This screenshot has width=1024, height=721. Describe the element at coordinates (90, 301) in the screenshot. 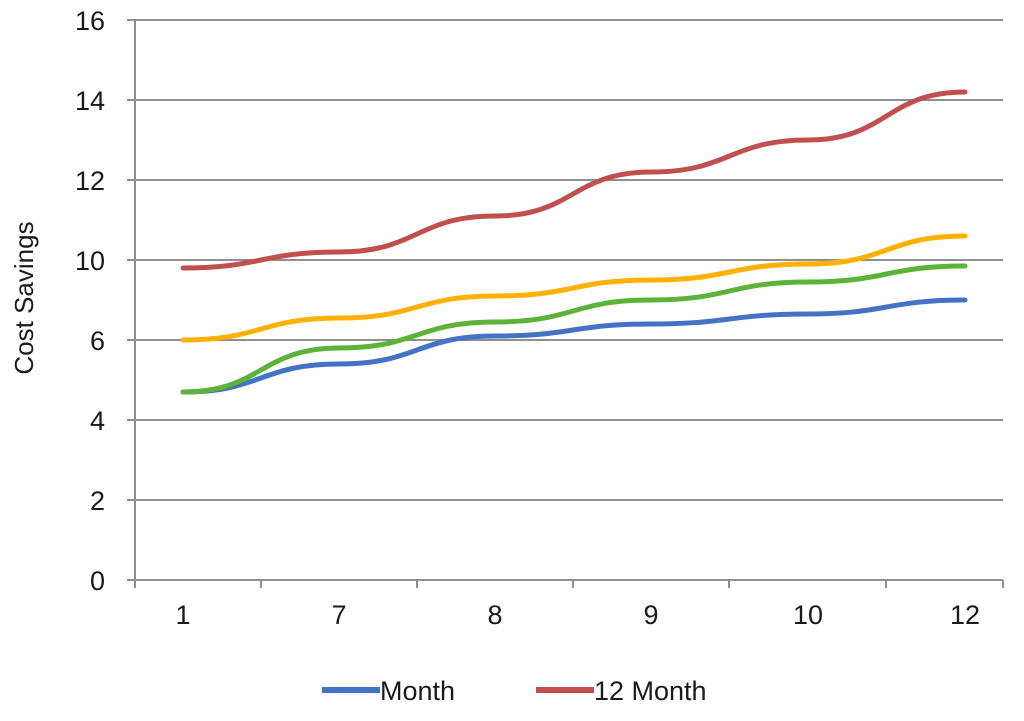

I see `y-tick-labels: 0 2 4 6 10 12 14 16` at that location.